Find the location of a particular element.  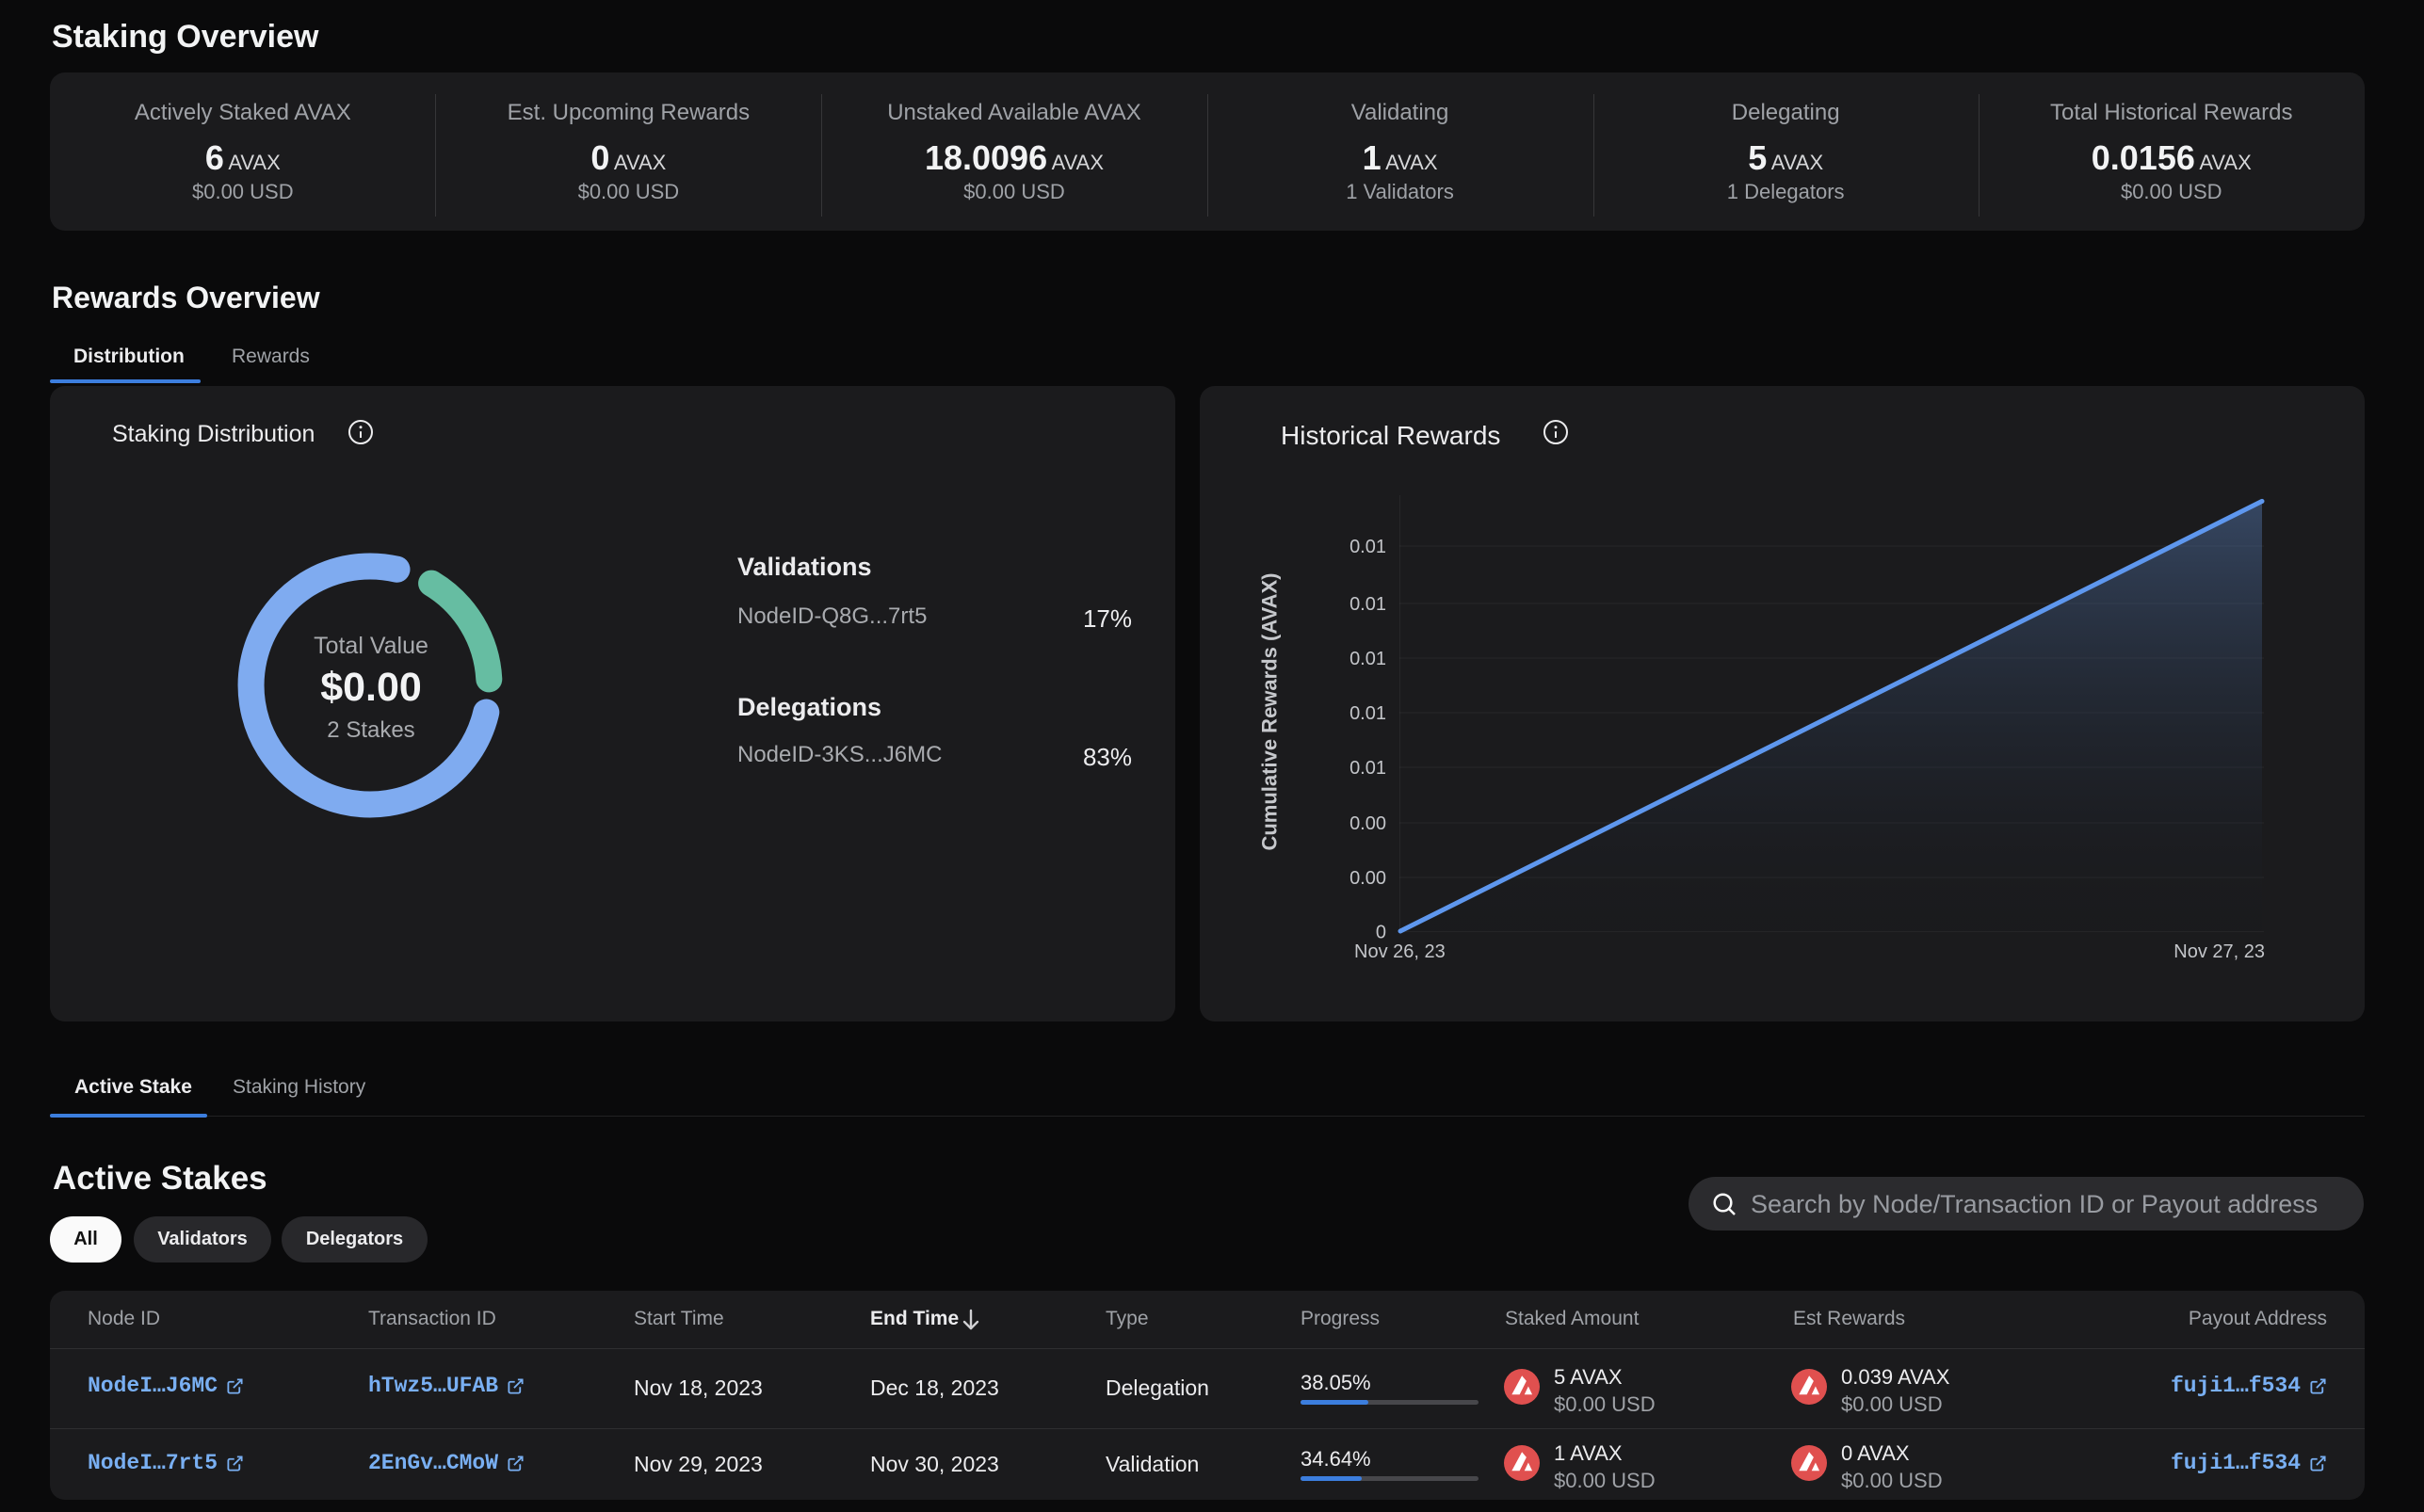

svg-text: Nov 27, 23 is located at coordinates (2219, 951).